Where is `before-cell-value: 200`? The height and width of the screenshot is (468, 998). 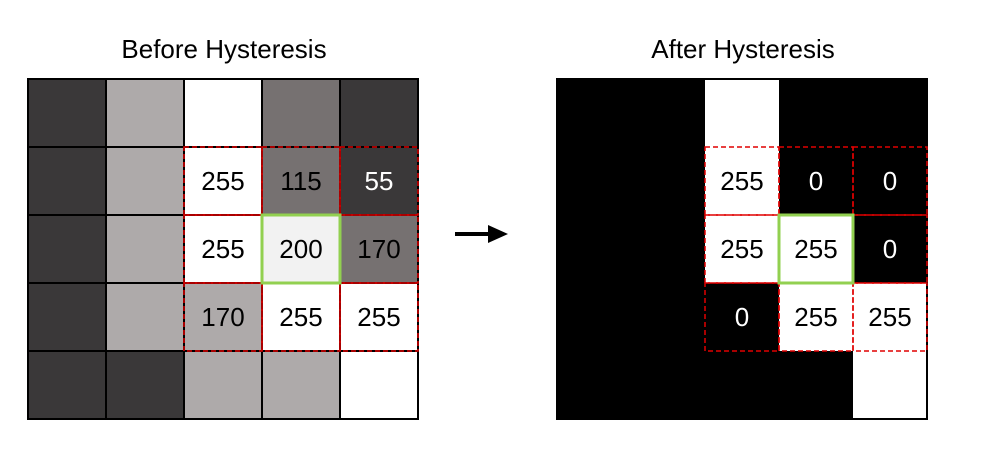 before-cell-value: 200 is located at coordinates (300, 249).